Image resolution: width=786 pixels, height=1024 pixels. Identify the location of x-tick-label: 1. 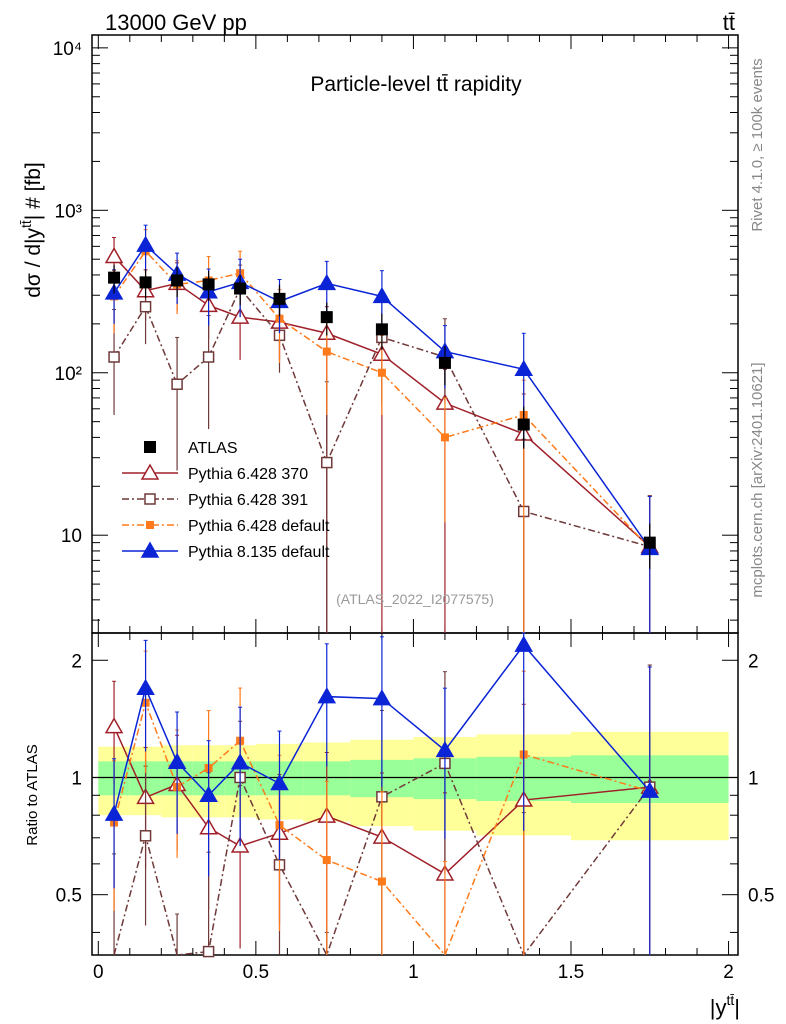
(413, 972).